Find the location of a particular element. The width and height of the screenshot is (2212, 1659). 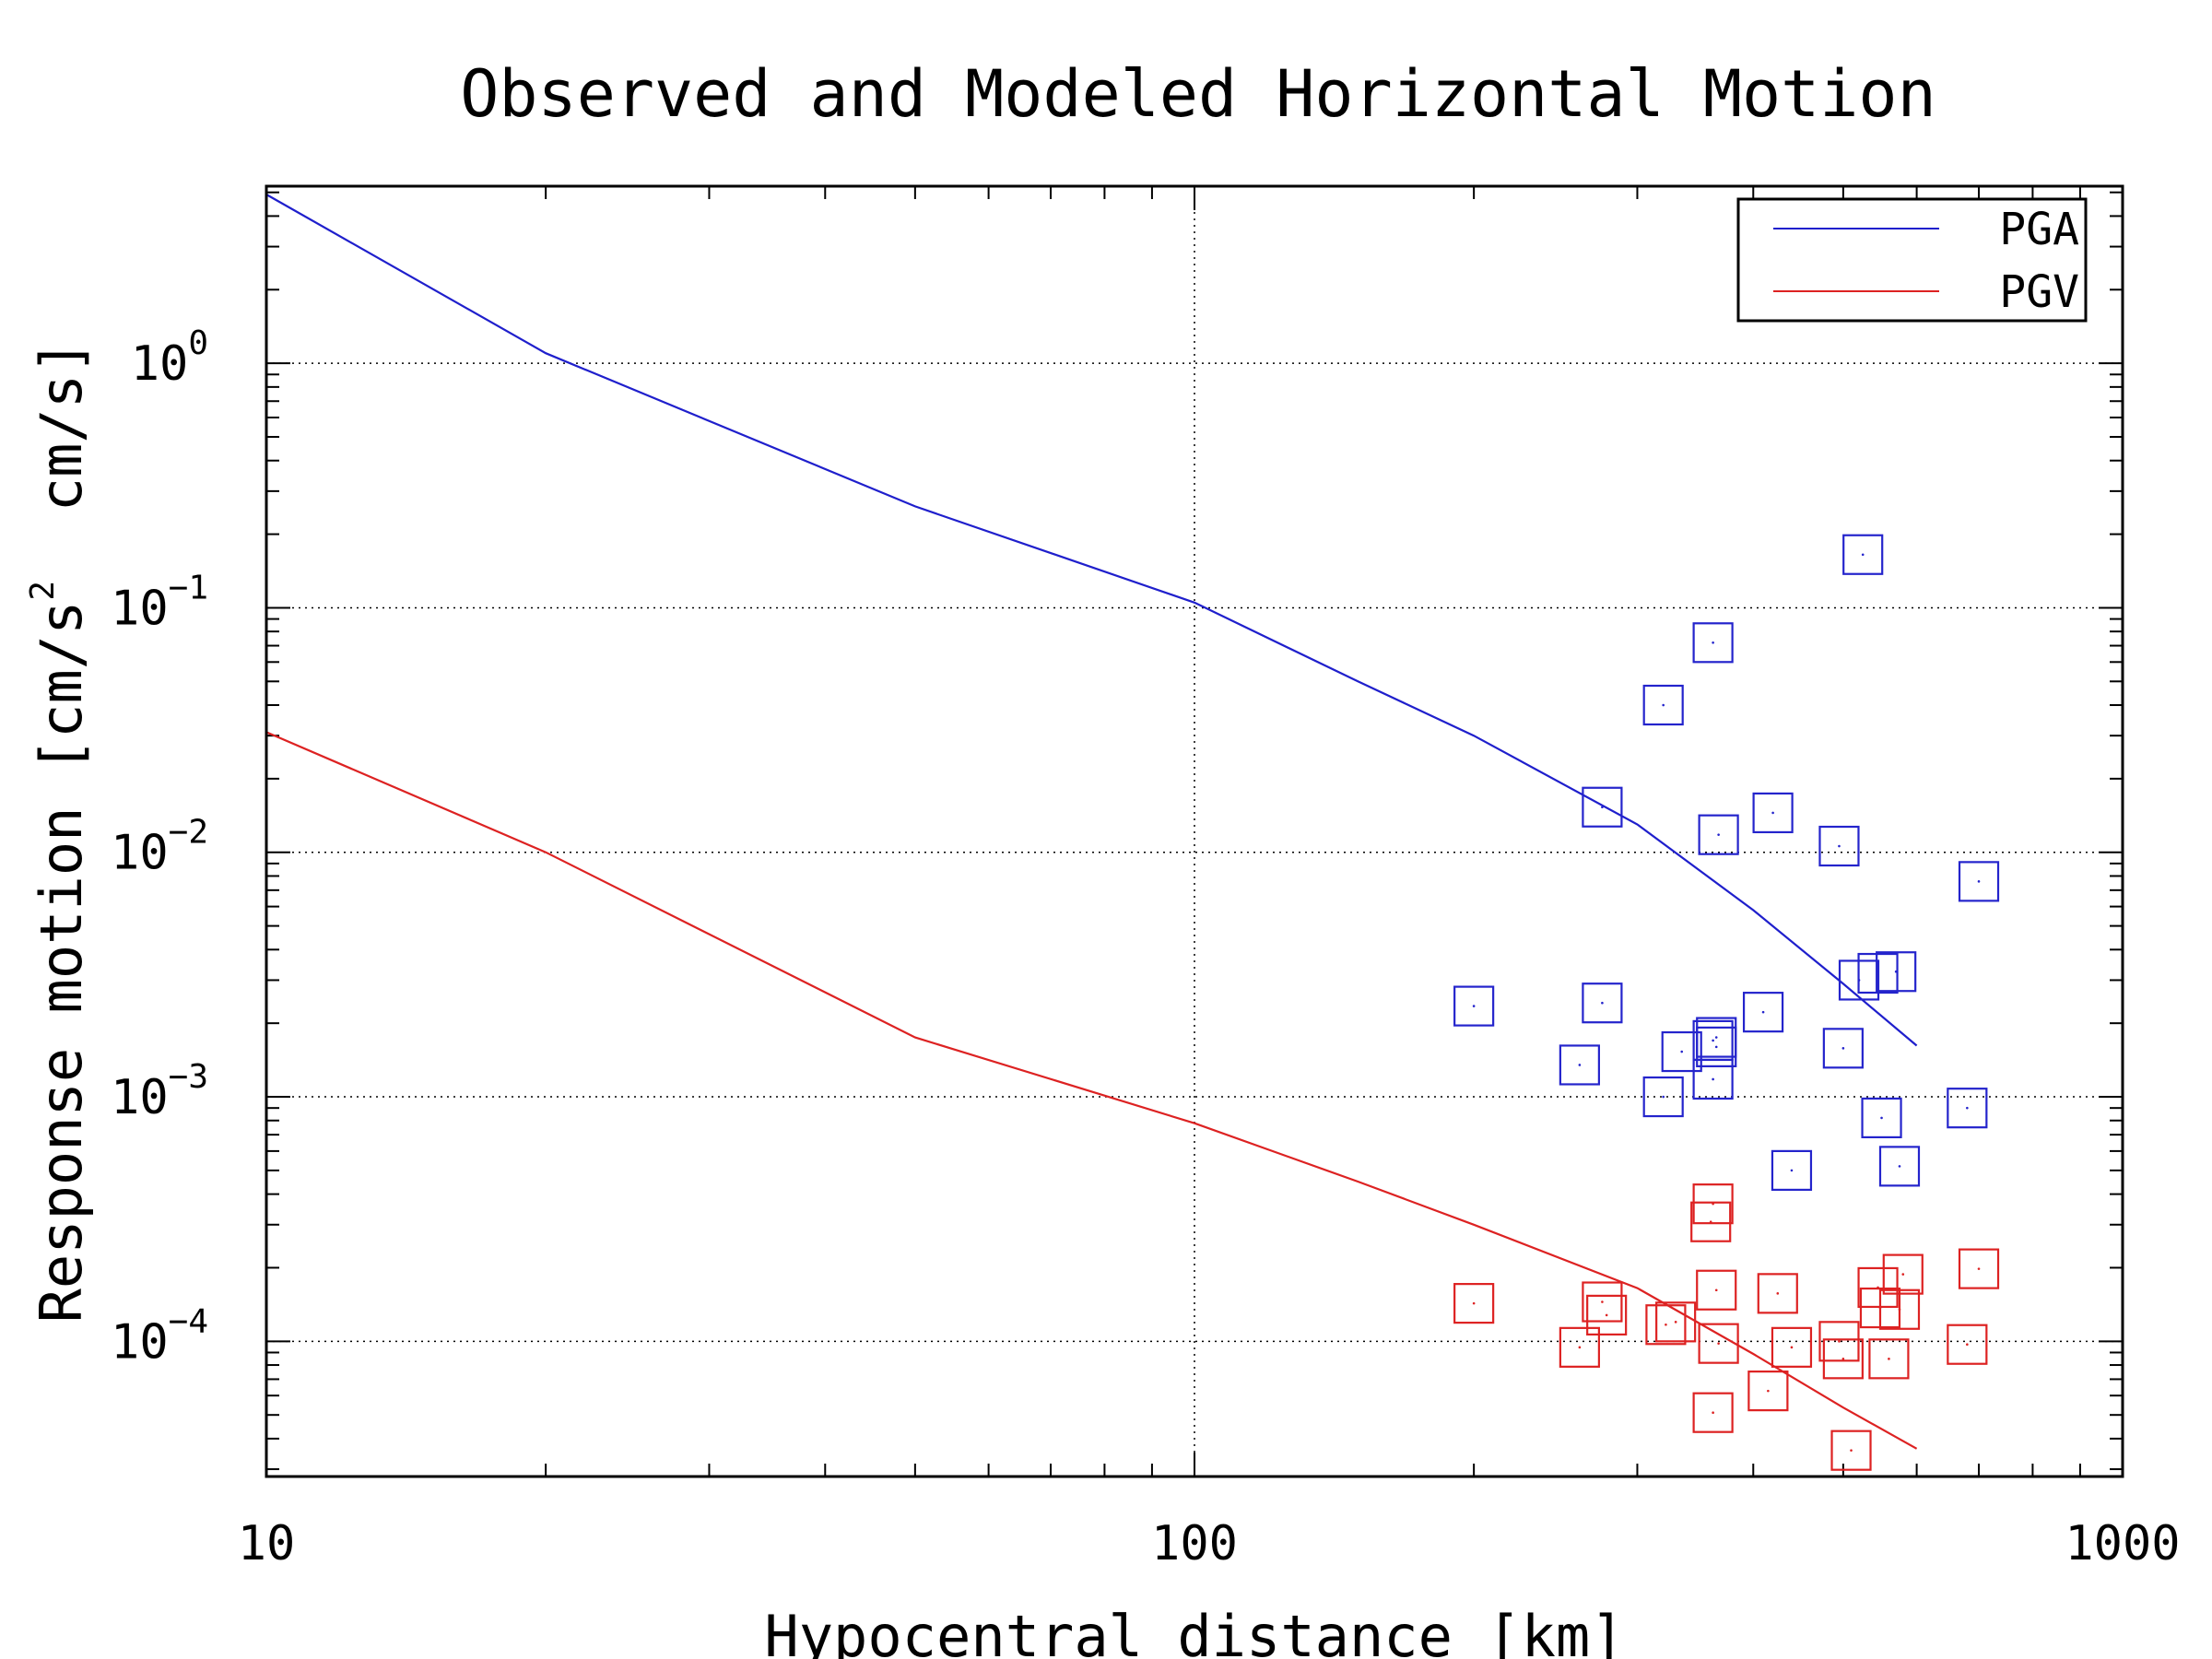

legend-pgv-label: PGV is located at coordinates (2039, 292).